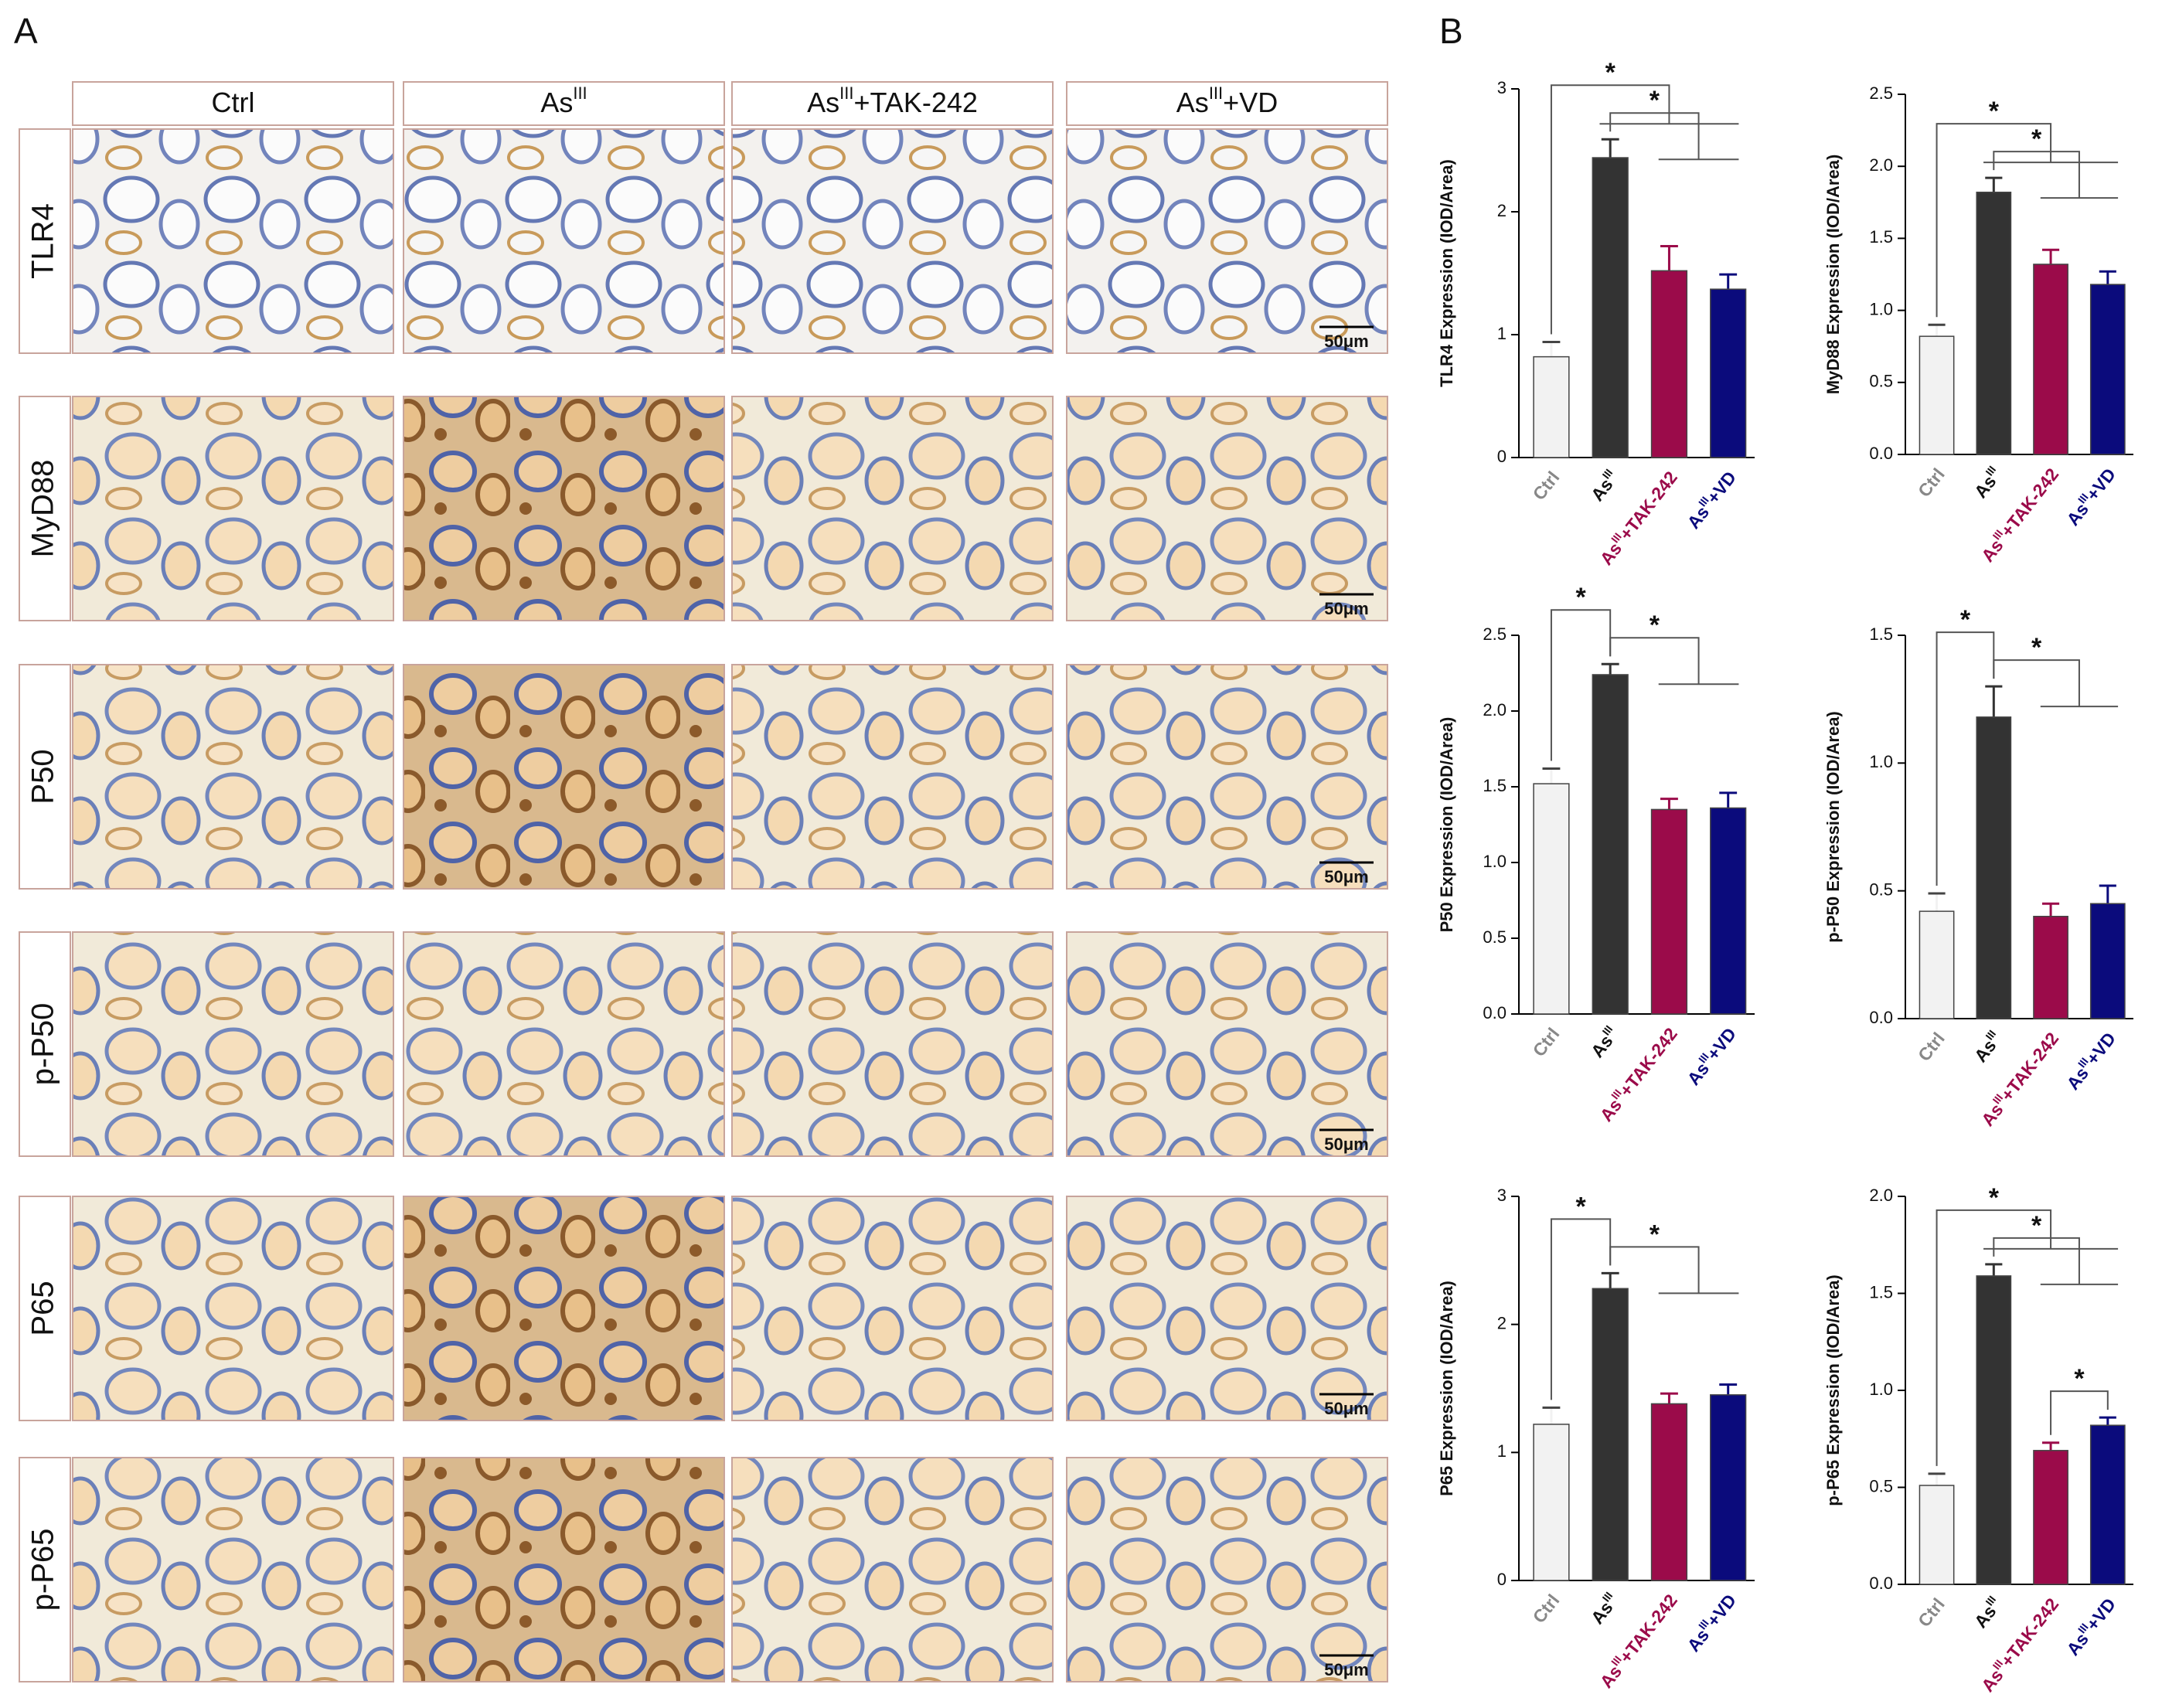 This screenshot has width=2179, height=1708. What do you see at coordinates (1833, 1390) in the screenshot?
I see `y-axis-label: p-P65 Expression (IOD/Area)` at bounding box center [1833, 1390].